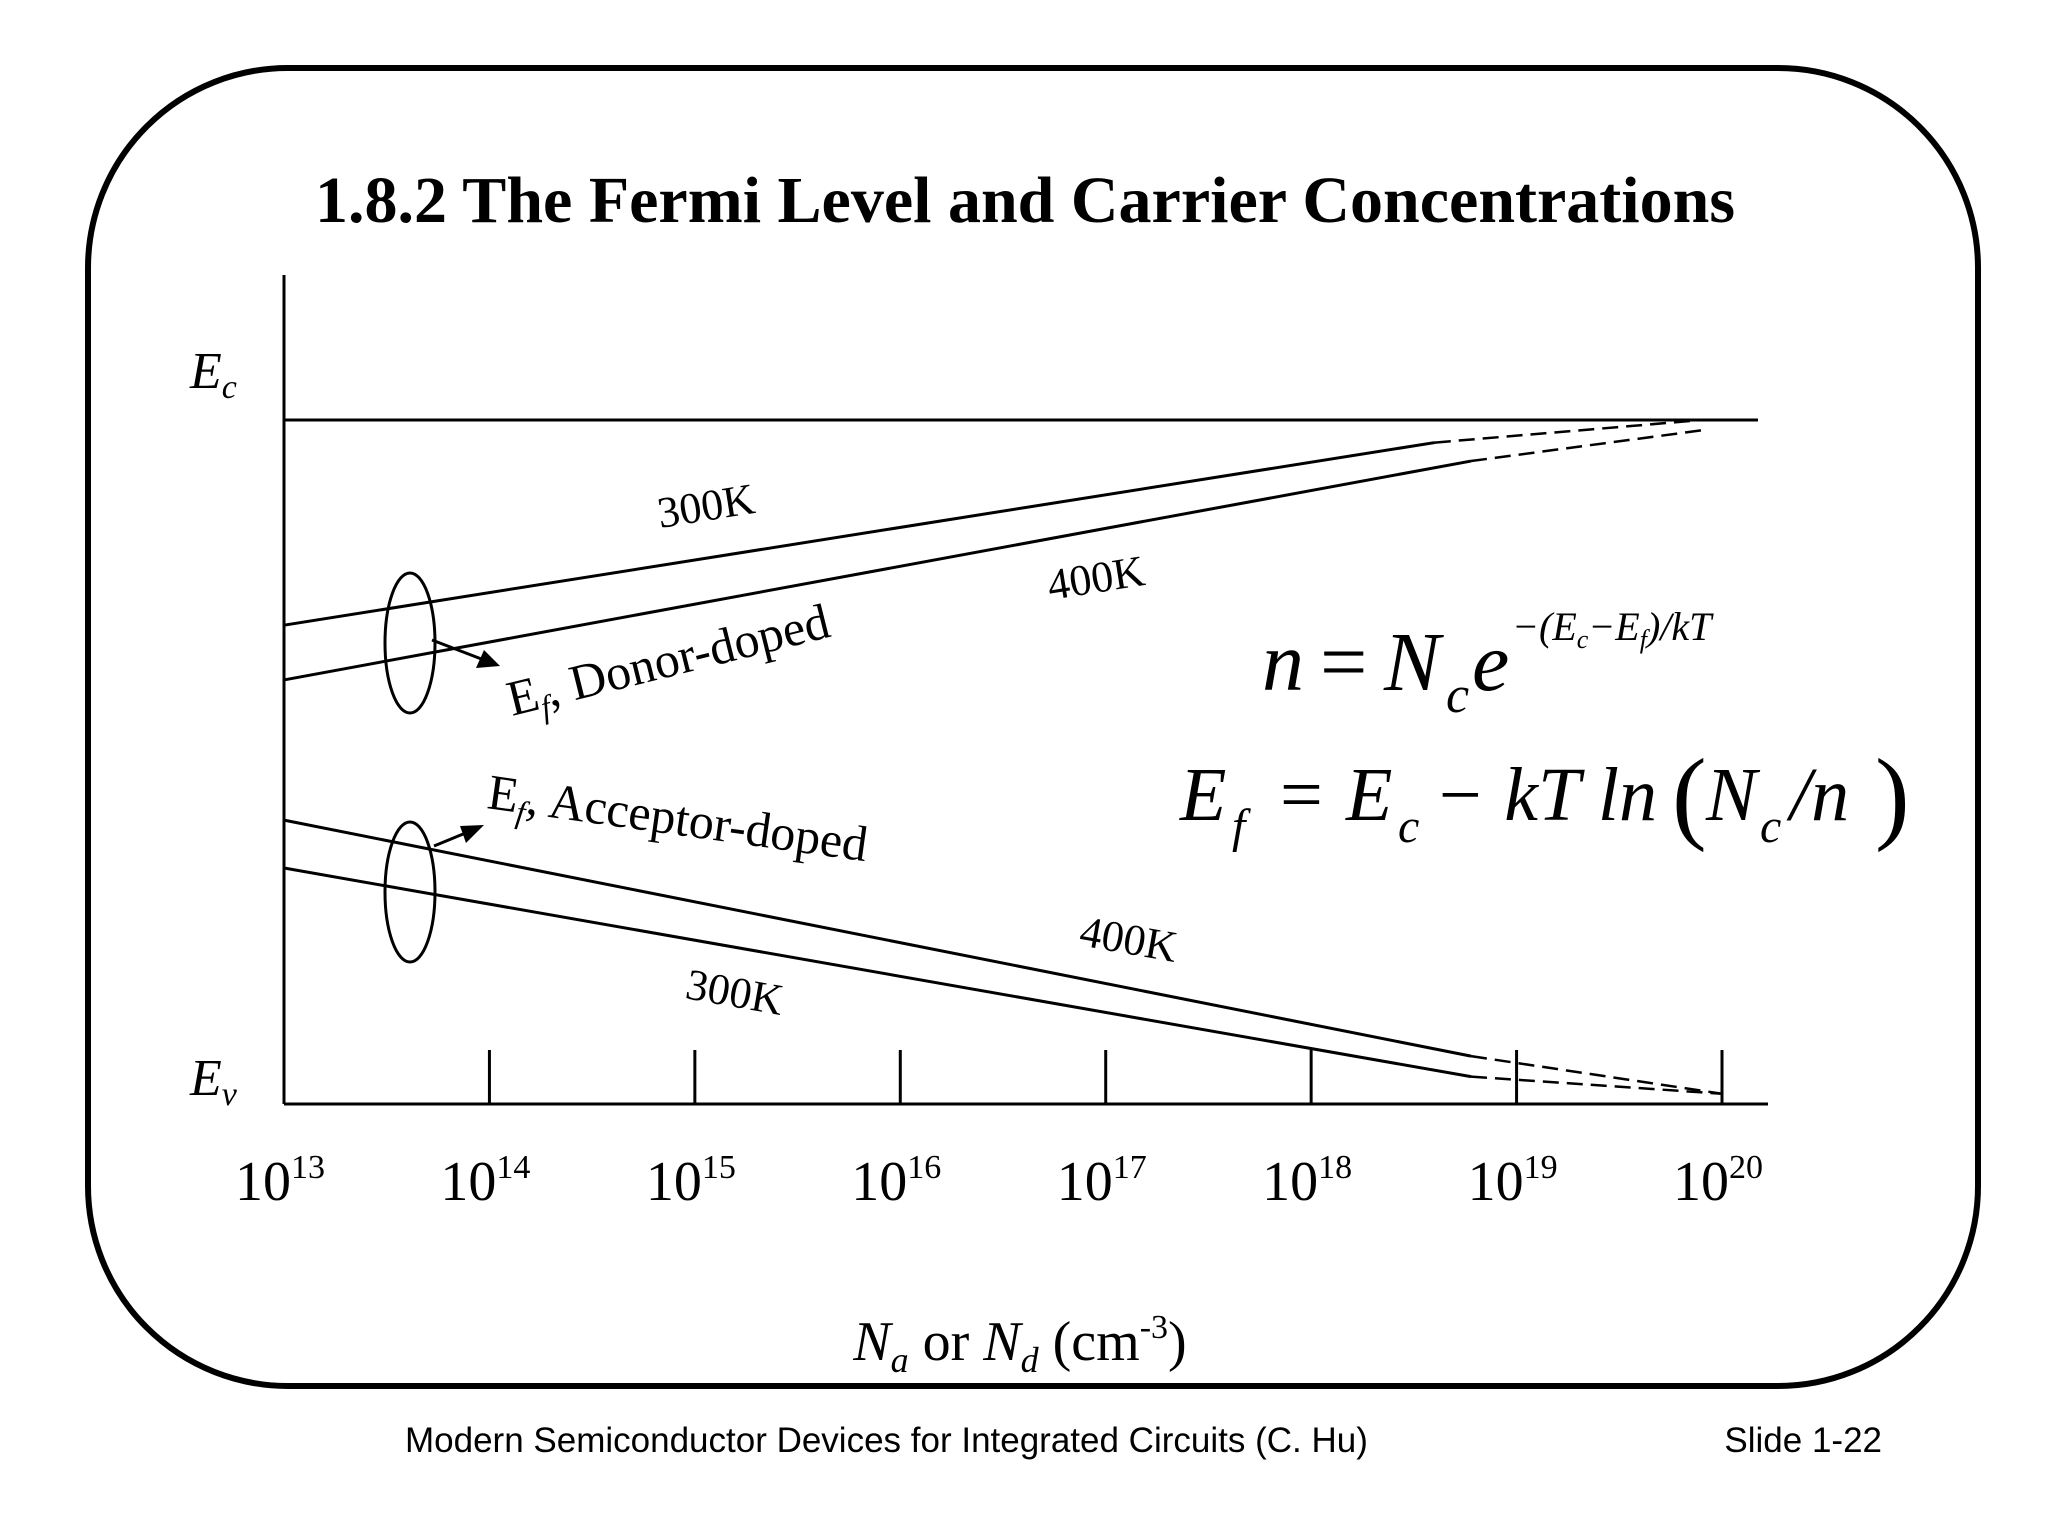  Describe the element at coordinates (668, 662) in the screenshot. I see `donor-doped-label: Ef, Donor-doped` at that location.